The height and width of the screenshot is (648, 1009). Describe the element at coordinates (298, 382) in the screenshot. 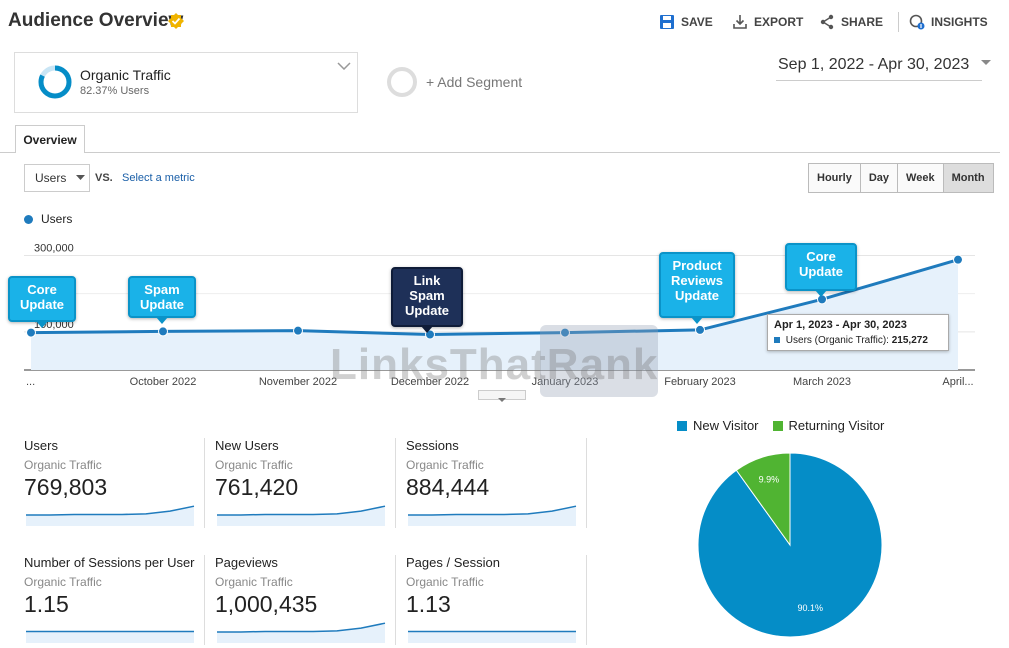

I see `x-tick-label: November 2022` at that location.